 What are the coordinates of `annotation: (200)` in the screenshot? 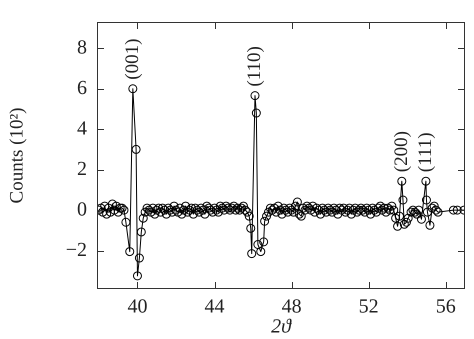 It's located at (401, 151).